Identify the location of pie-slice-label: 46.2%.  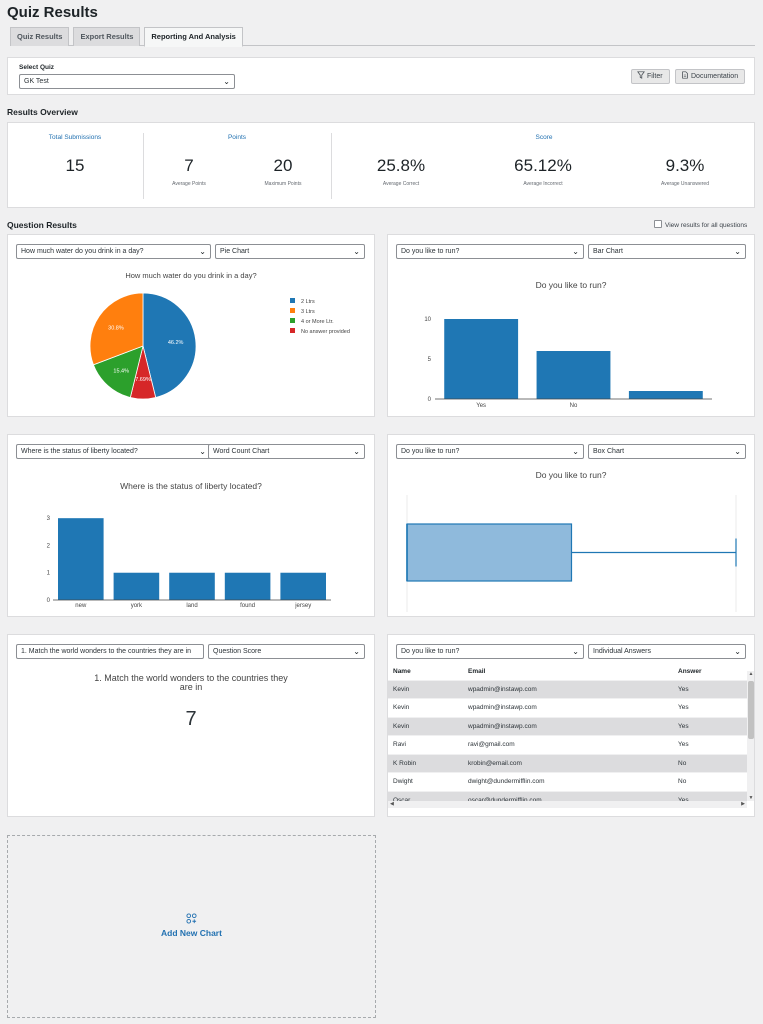
(176, 343).